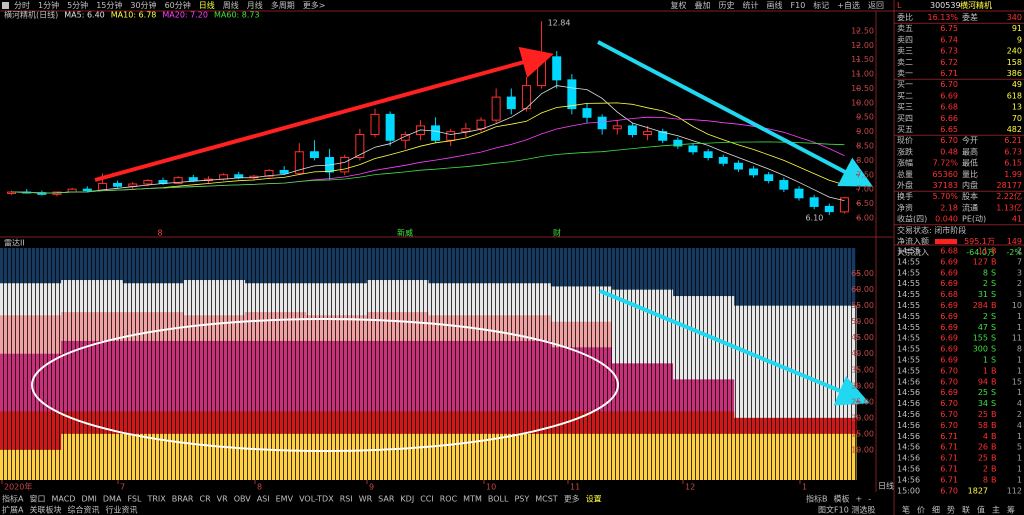 The width and height of the screenshot is (1024, 515). Describe the element at coordinates (386, 499) in the screenshot. I see `indicator-tab: SAR` at that location.